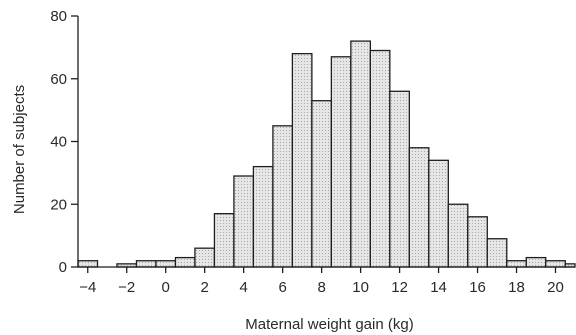 The width and height of the screenshot is (576, 335). I want to click on x-tick-label: 8, so click(321, 287).